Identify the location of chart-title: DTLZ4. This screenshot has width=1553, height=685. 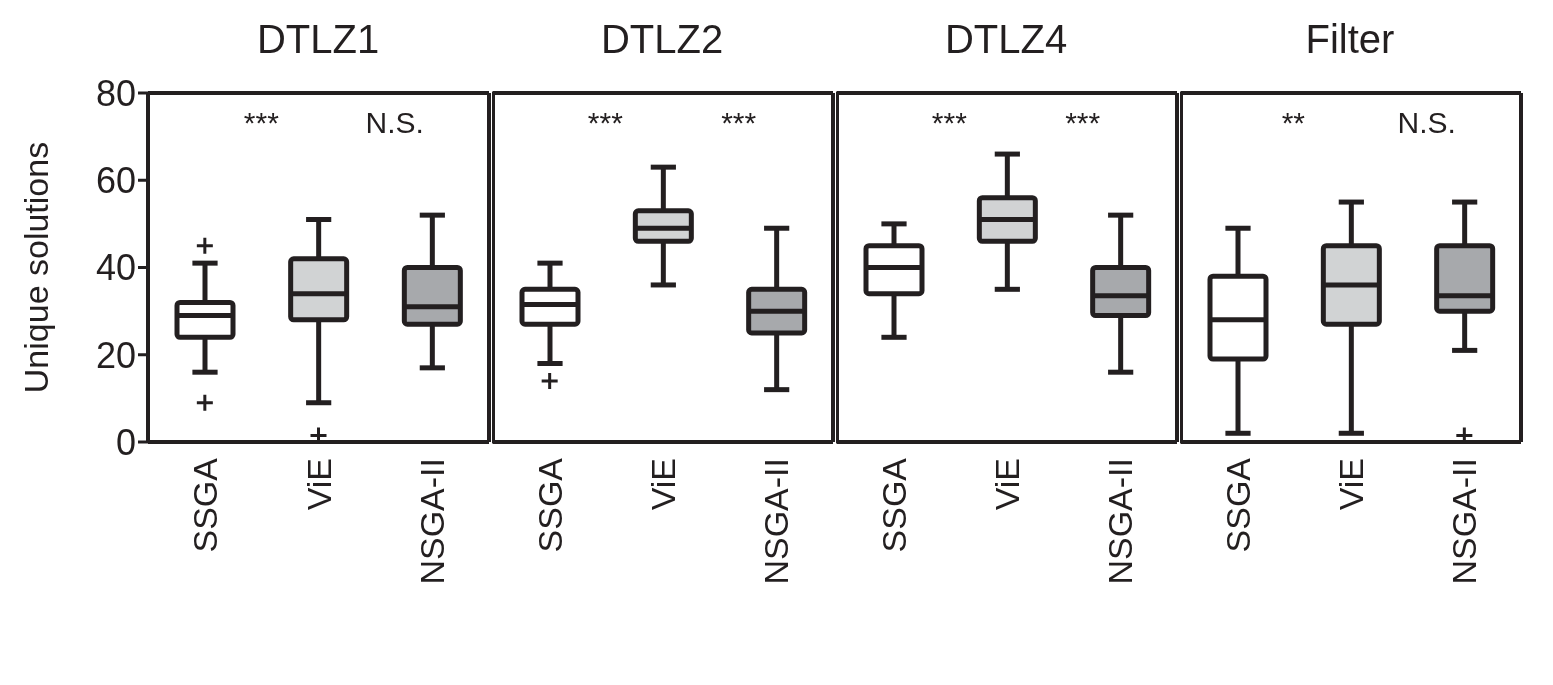
(1006, 39).